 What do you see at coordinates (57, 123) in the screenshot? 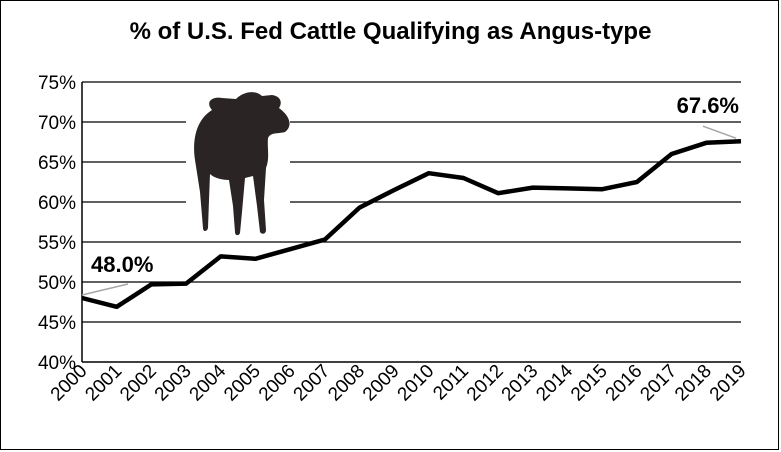
I see `y-tick-label: 70%` at bounding box center [57, 123].